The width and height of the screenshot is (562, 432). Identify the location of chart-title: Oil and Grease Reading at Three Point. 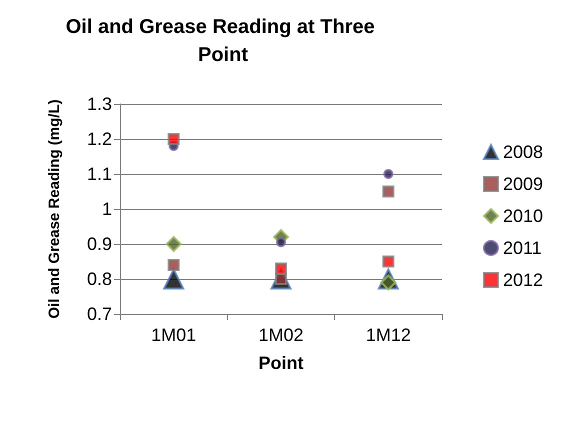
(223, 41).